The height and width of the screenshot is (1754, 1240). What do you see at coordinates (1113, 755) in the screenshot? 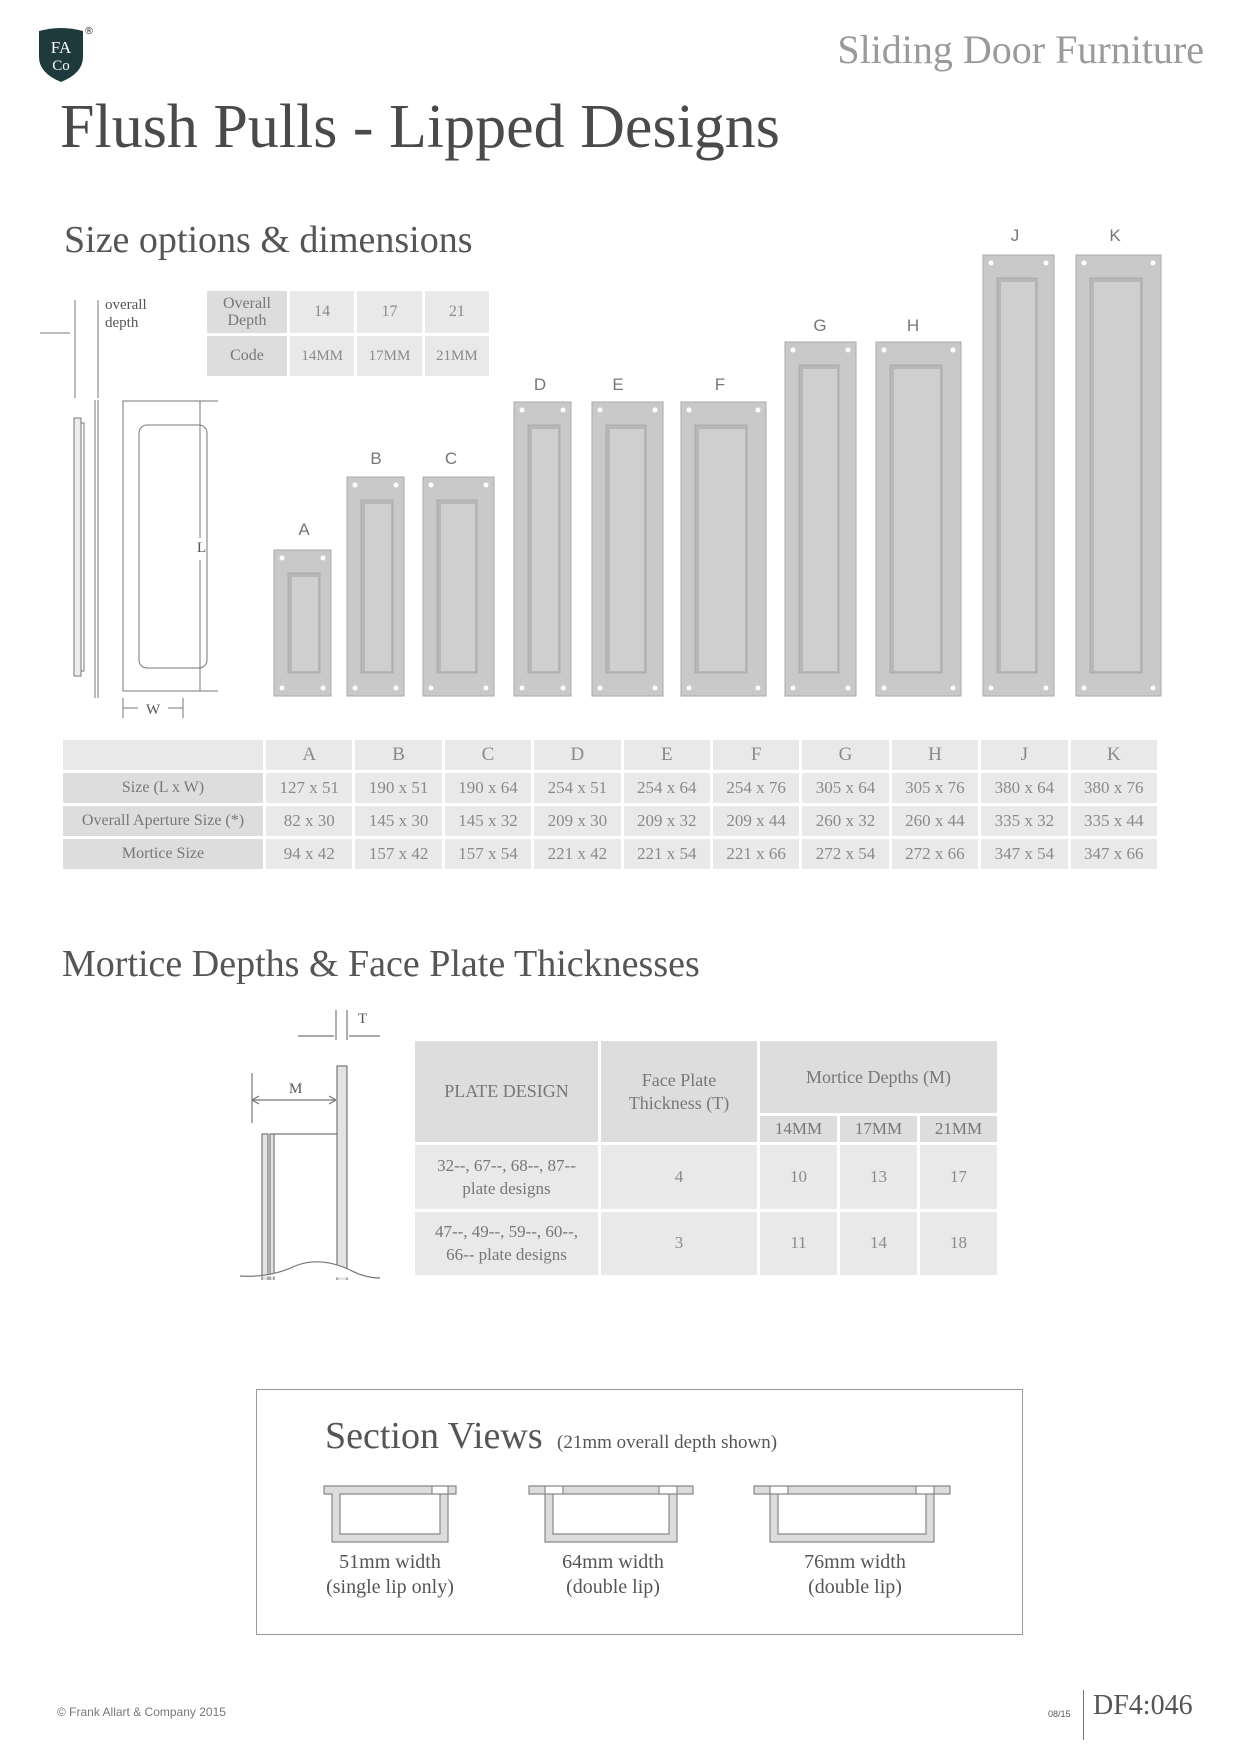
I see `column-header: K` at bounding box center [1113, 755].